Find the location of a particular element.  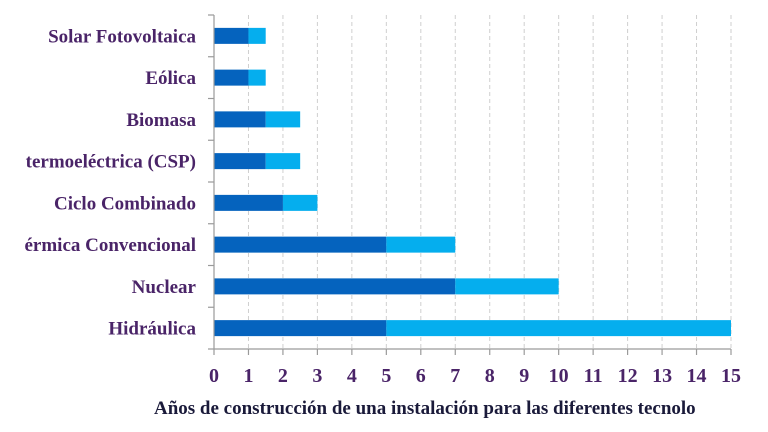

category-label: Solar Fotovoltaica is located at coordinates (122, 36).